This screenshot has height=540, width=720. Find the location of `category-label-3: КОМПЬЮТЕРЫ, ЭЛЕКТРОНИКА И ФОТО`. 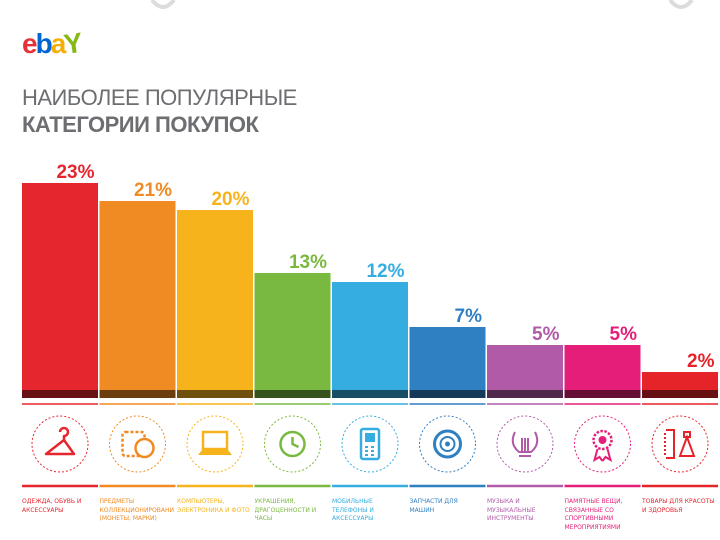

category-label-3: КОМПЬЮТЕРЫ, ЭЛЕКТРОНИКА И ФОТО is located at coordinates (213, 506).